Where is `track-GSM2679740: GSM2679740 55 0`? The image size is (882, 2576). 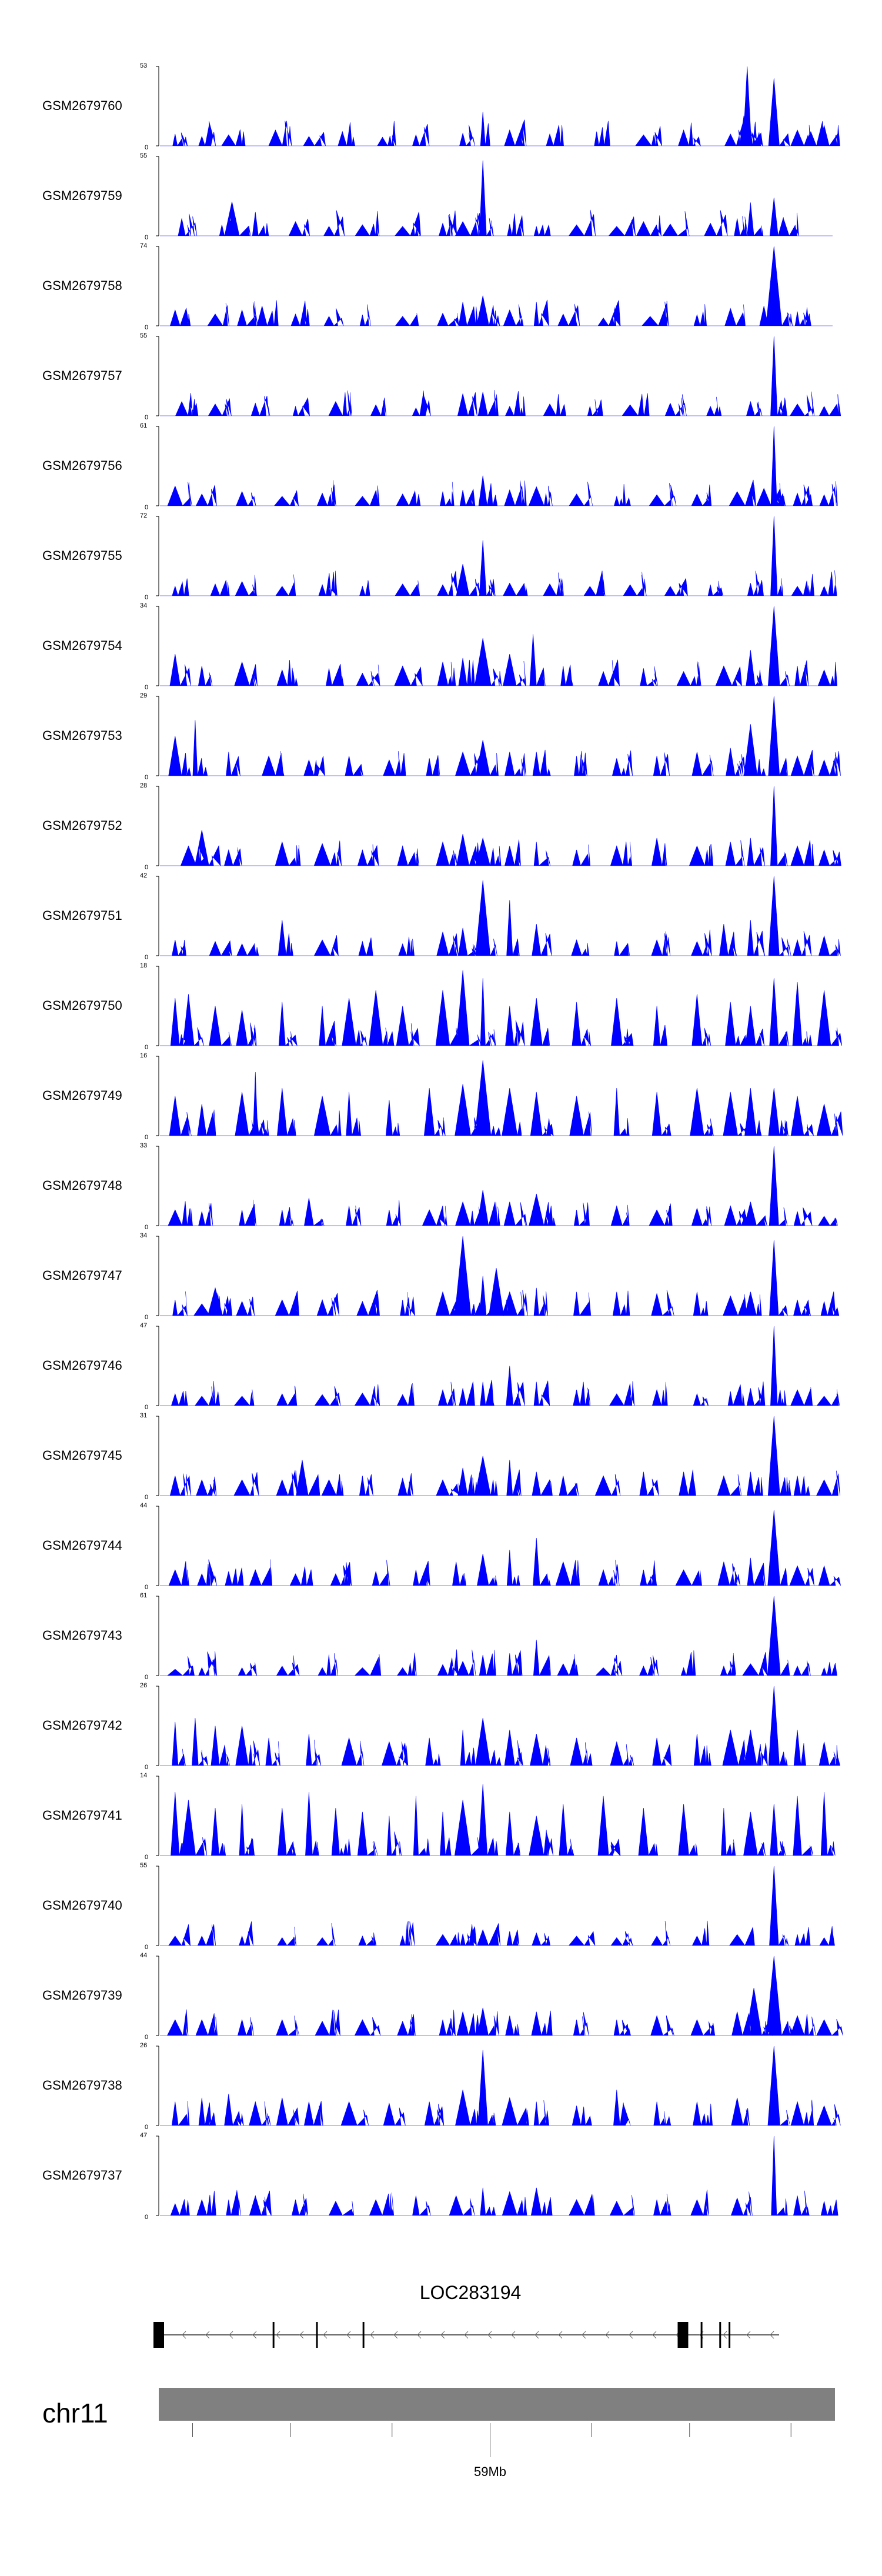 track-GSM2679740: GSM2679740 55 0 is located at coordinates (441, 1909).